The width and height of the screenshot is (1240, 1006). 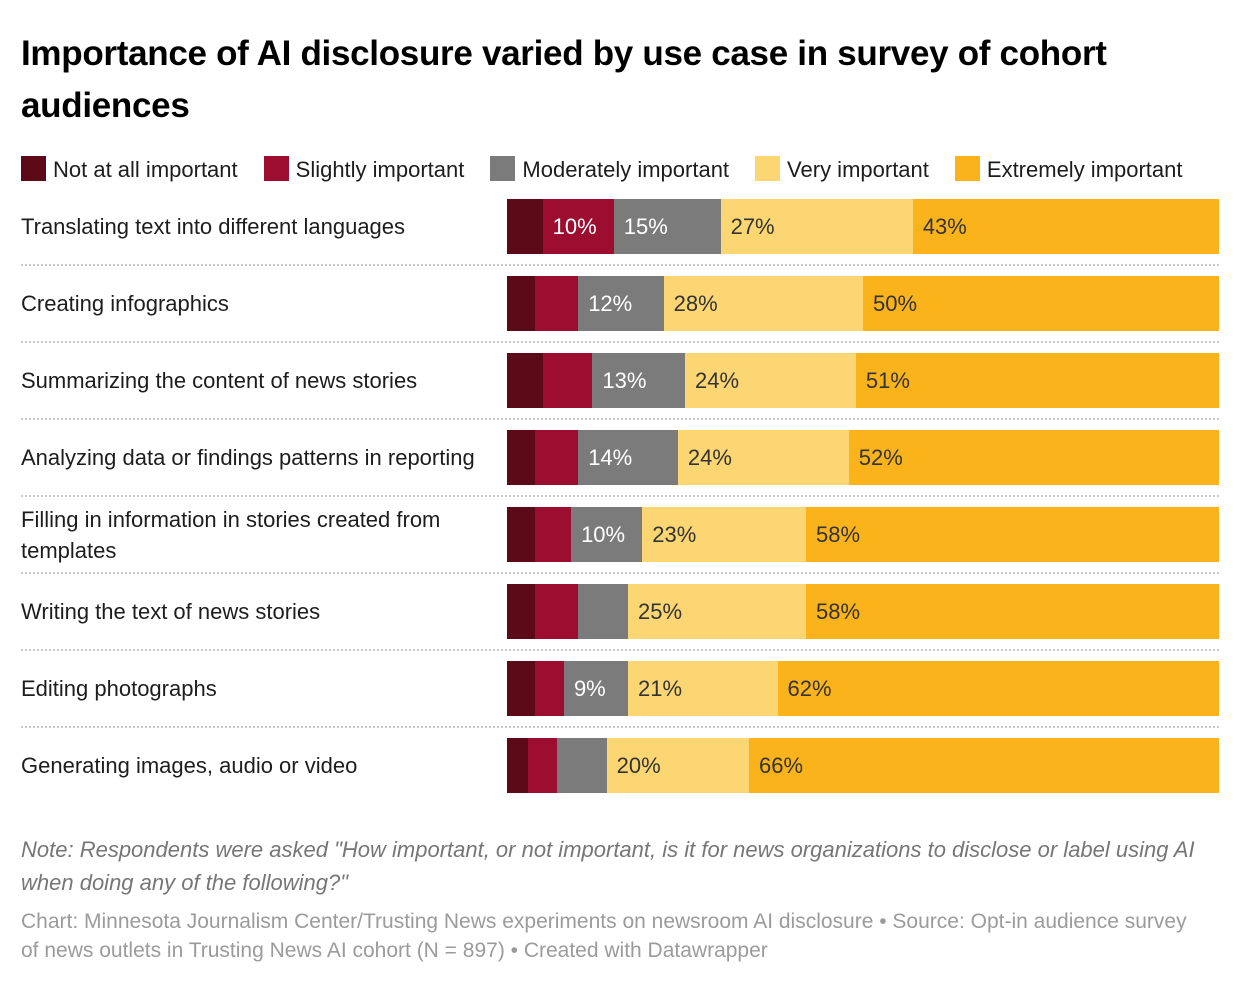 I want to click on stacked-bar: 20% 66%, so click(x=863, y=765).